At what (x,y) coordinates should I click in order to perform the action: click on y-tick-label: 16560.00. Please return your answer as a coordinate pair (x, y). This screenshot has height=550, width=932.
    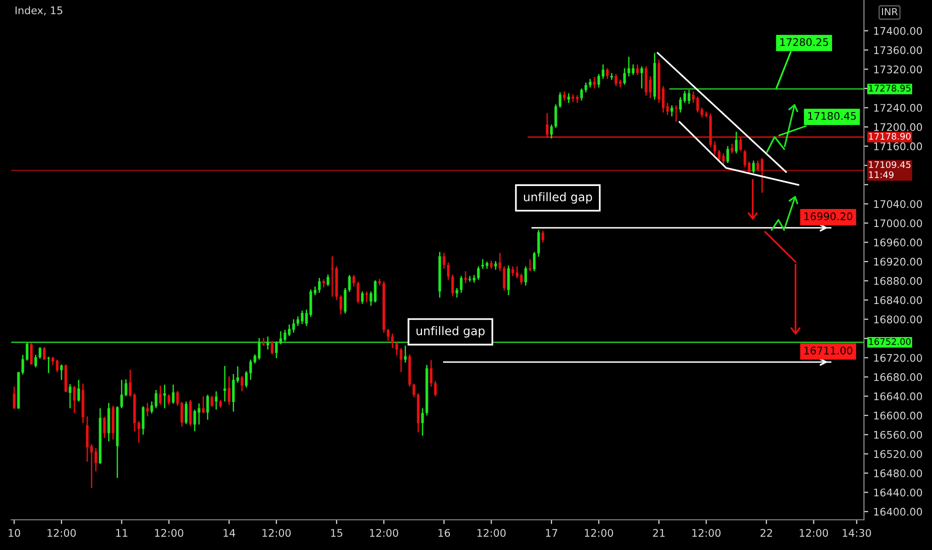
    Looking at the image, I should click on (898, 434).